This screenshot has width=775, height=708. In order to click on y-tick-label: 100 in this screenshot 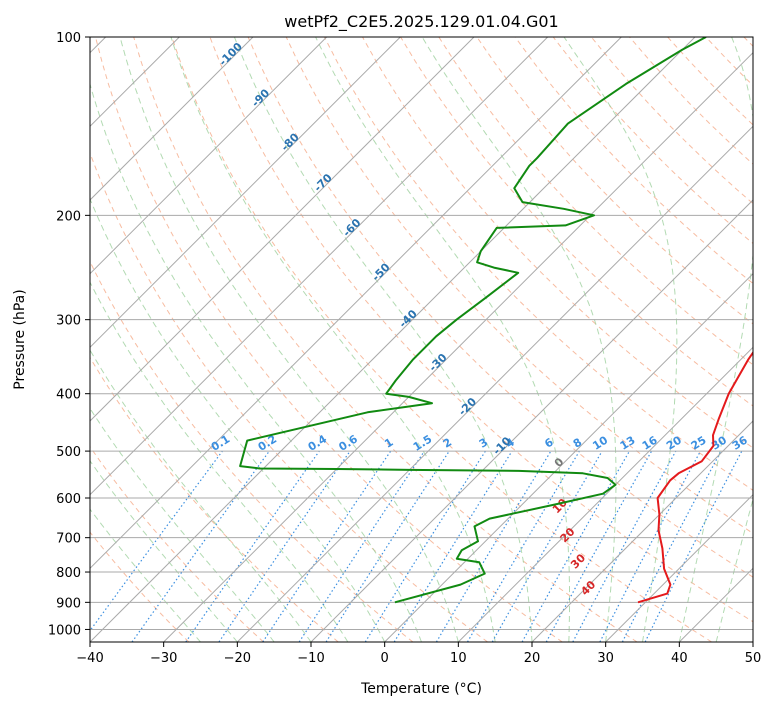, I will do `click(68, 38)`.